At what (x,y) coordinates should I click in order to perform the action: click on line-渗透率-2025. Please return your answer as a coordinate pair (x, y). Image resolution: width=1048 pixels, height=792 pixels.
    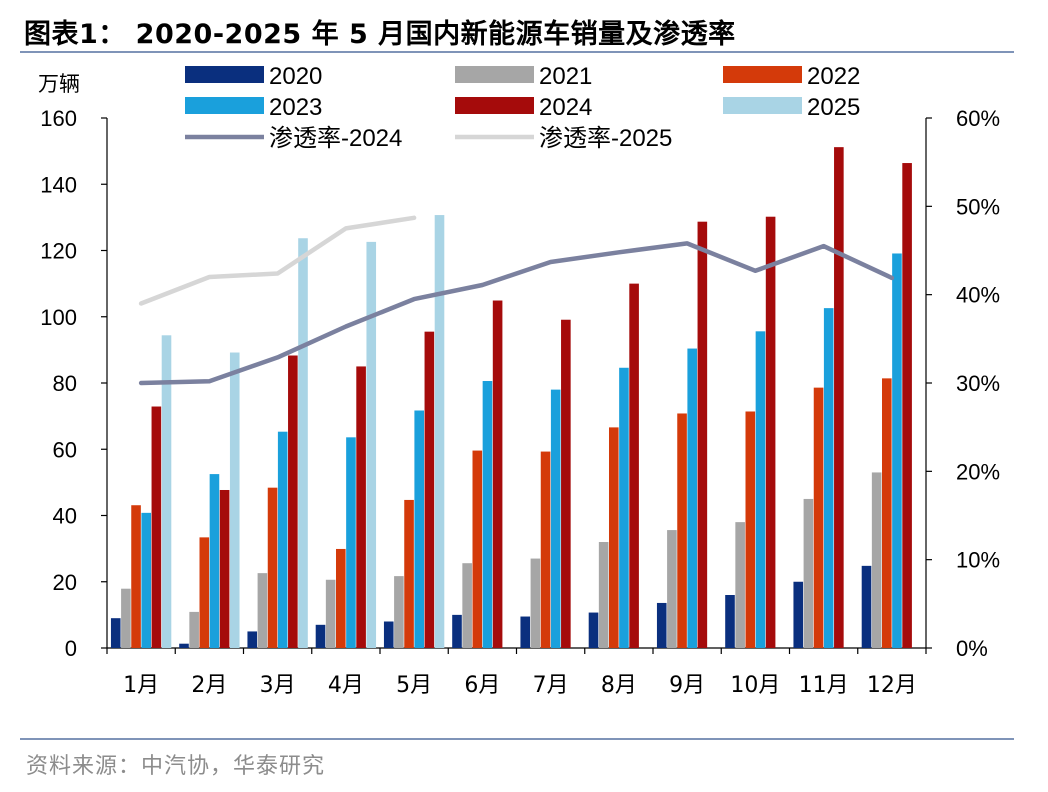
    Looking at the image, I should click on (277, 260).